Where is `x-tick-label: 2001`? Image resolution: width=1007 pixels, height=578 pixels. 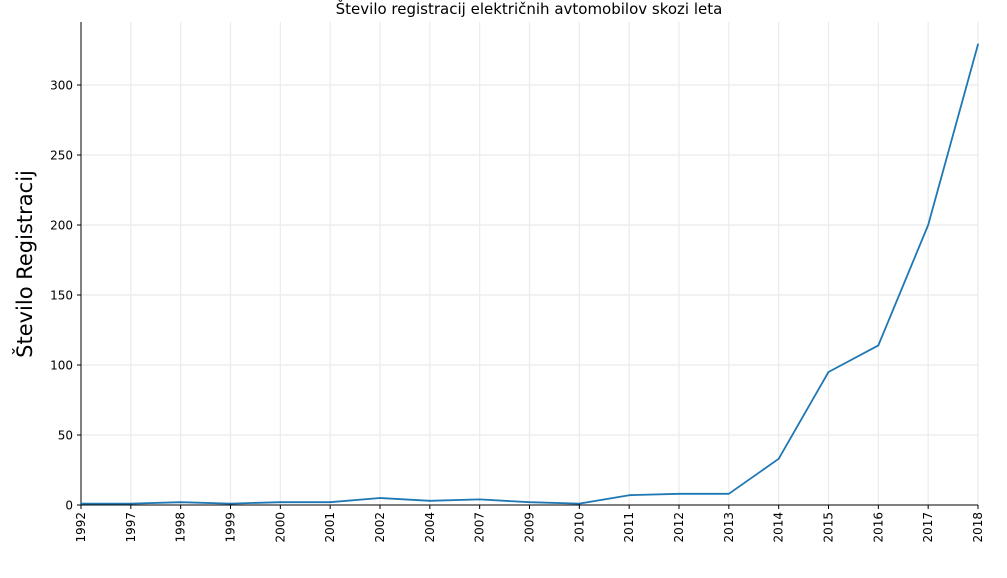 x-tick-label: 2001 is located at coordinates (330, 527).